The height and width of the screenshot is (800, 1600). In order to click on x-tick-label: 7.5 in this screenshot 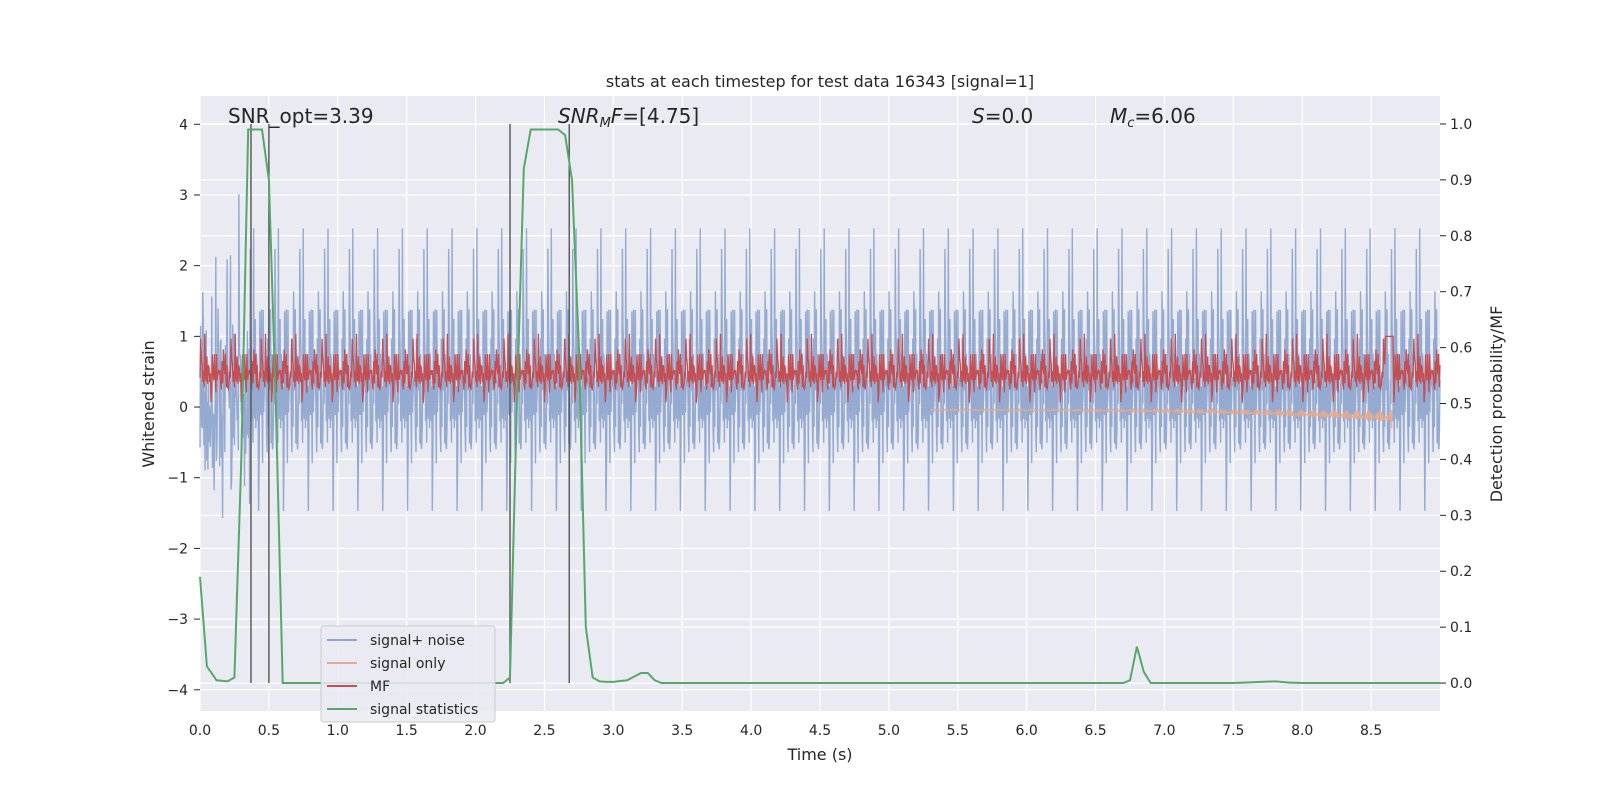, I will do `click(1233, 731)`.